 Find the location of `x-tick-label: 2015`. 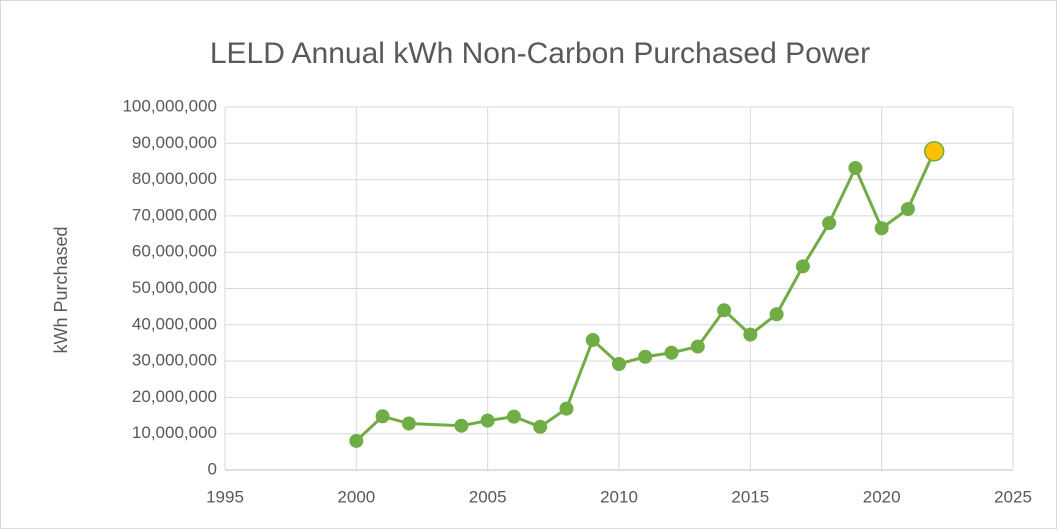

x-tick-label: 2015 is located at coordinates (750, 496).